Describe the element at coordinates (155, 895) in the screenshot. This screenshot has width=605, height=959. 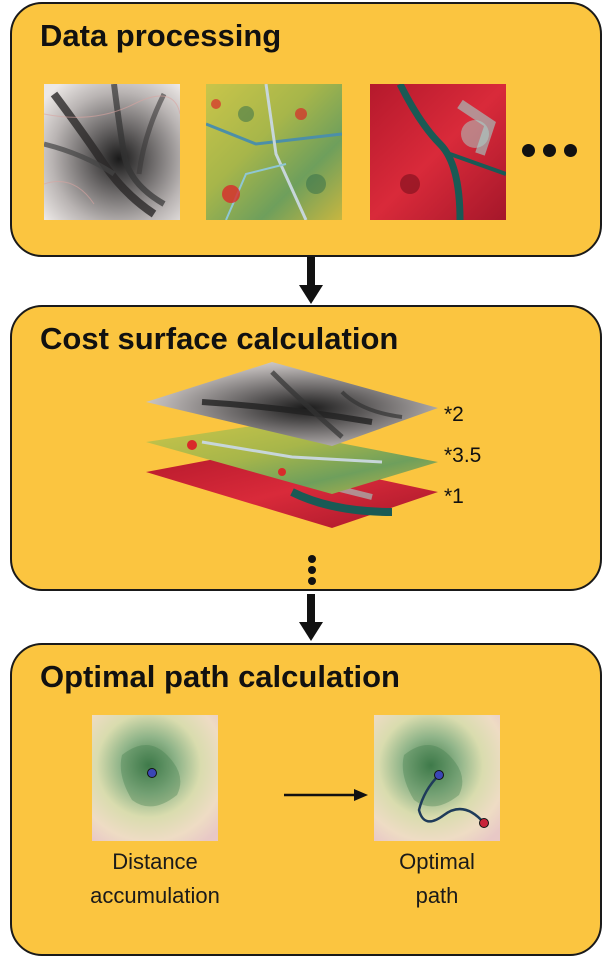
I see `caption-line: accumulation` at that location.